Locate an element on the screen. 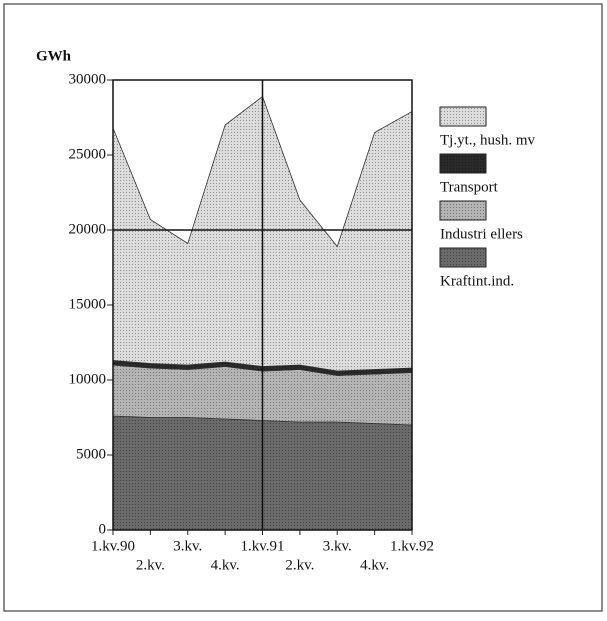 Image resolution: width=607 pixels, height=621 pixels. legend-label: Kraftint.ind. is located at coordinates (477, 281).